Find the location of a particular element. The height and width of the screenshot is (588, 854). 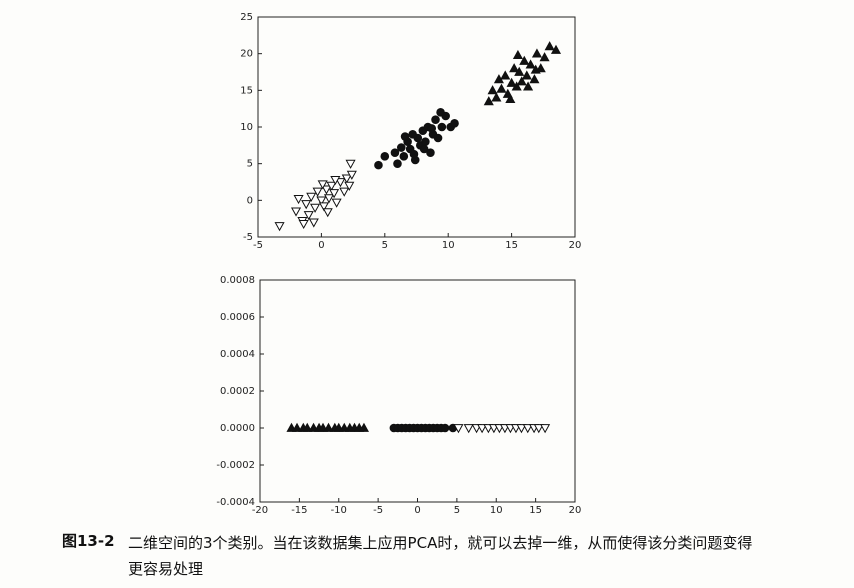

y-tick-label: 0.0000 is located at coordinates (237, 428).